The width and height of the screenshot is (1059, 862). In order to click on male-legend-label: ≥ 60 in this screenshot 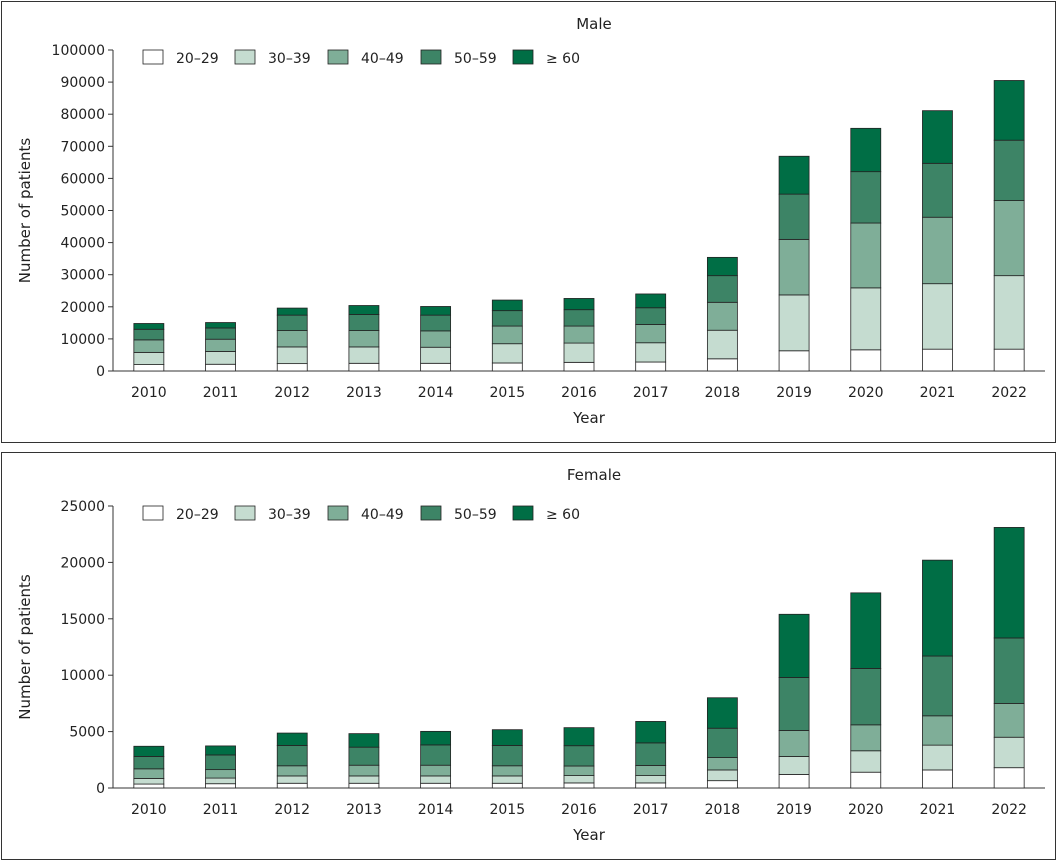, I will do `click(563, 59)`.